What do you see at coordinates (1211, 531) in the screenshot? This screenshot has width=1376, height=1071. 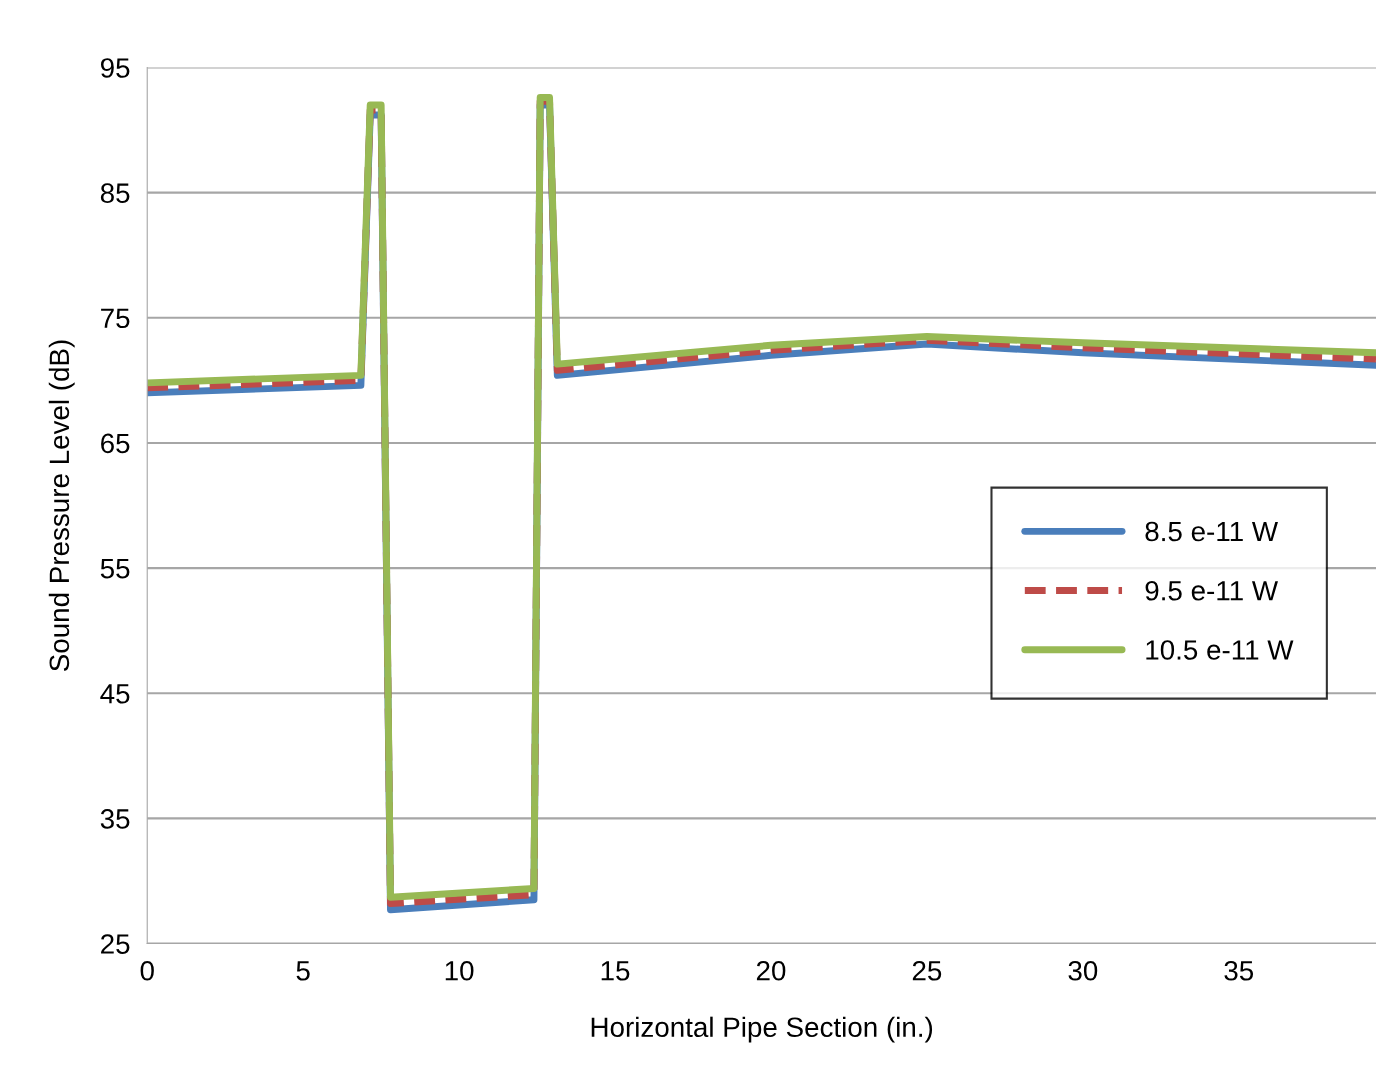 I see `legend-label: 8.5 e-11 W` at bounding box center [1211, 531].